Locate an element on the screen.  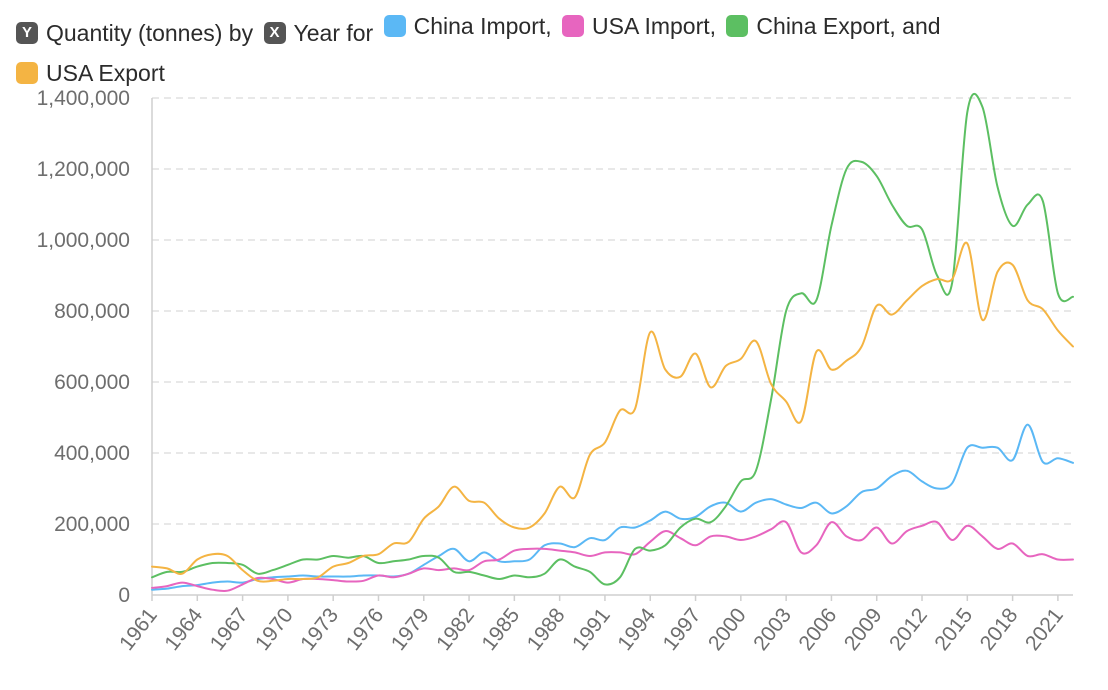
legend-label-usa-export: USA Export is located at coordinates (105, 73).